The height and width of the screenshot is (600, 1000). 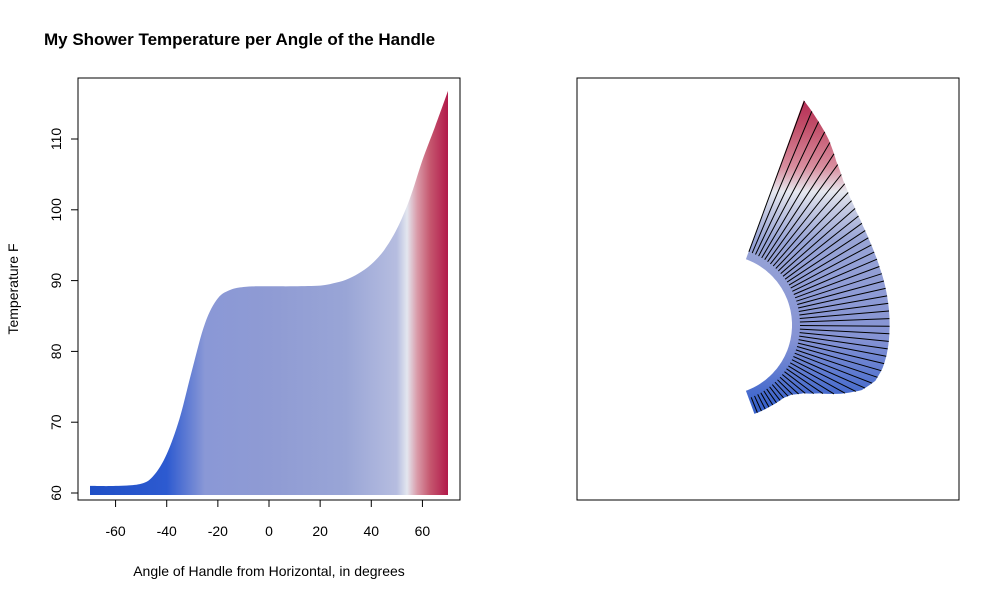 I want to click on y-tick-label: 60, so click(x=56, y=493).